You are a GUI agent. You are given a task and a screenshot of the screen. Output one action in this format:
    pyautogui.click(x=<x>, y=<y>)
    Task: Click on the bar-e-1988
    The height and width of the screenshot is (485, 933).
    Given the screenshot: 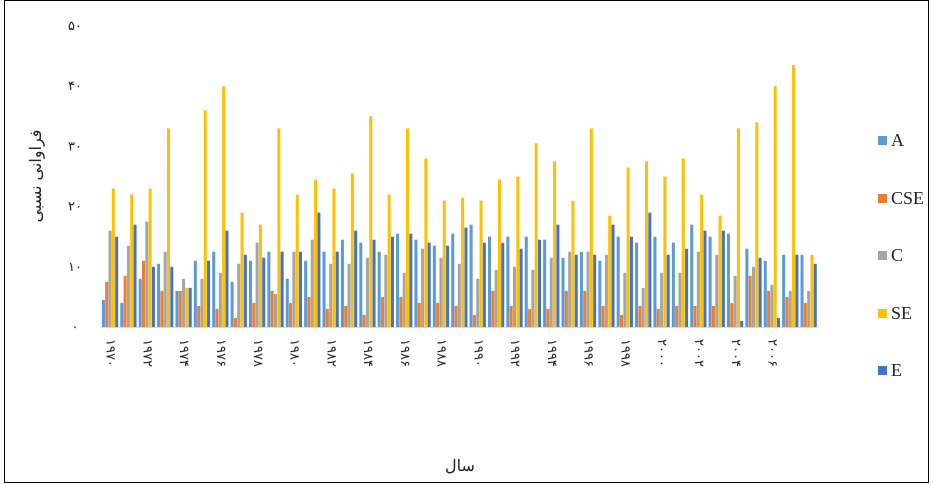 What is the action you would take?
    pyautogui.click(x=448, y=286)
    